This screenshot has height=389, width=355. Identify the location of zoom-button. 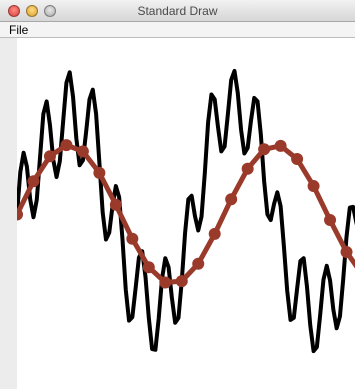
(50, 11).